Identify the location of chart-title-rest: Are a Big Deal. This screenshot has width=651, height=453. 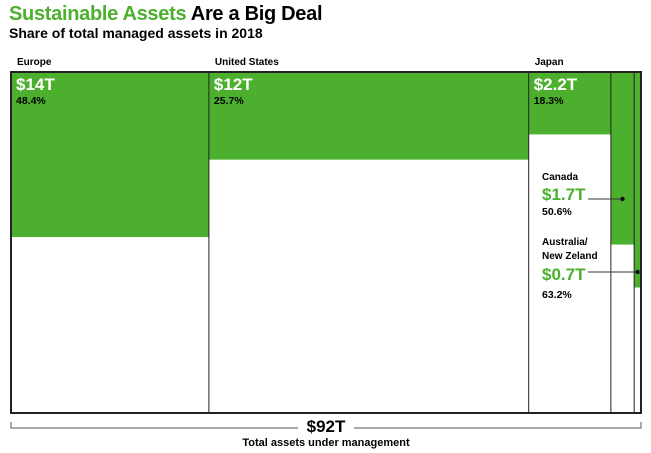
(256, 14).